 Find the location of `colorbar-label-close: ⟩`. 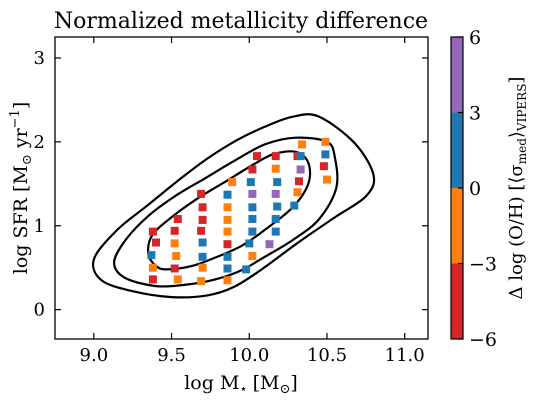

colorbar-label-close: ⟩ is located at coordinates (516, 134).